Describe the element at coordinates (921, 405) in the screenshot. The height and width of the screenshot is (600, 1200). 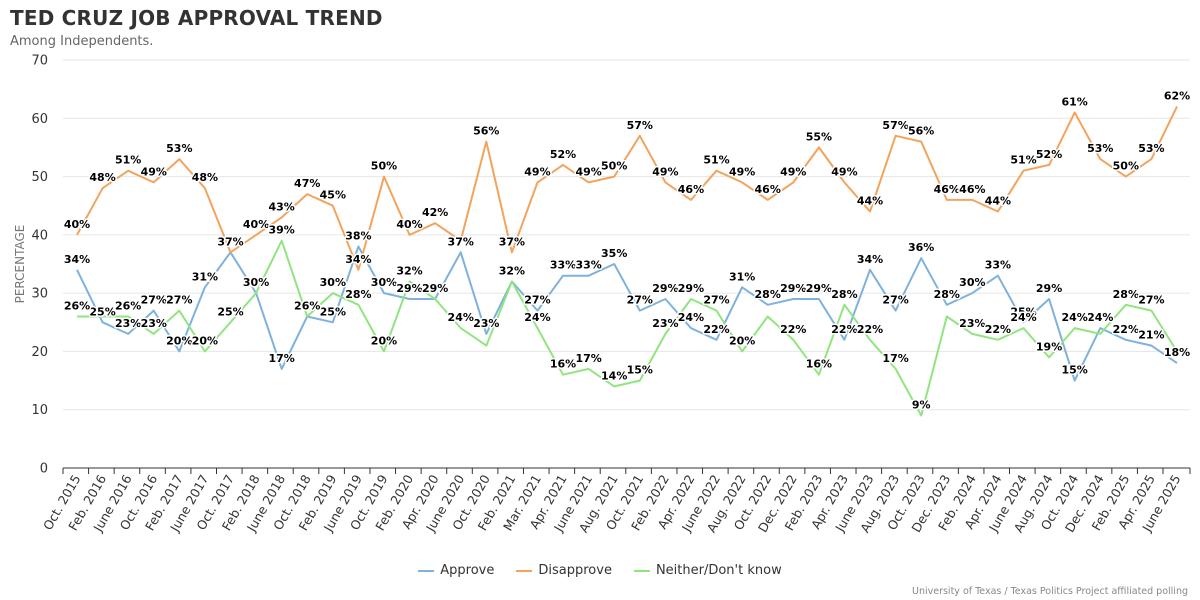
I see `data-label: 9%` at that location.